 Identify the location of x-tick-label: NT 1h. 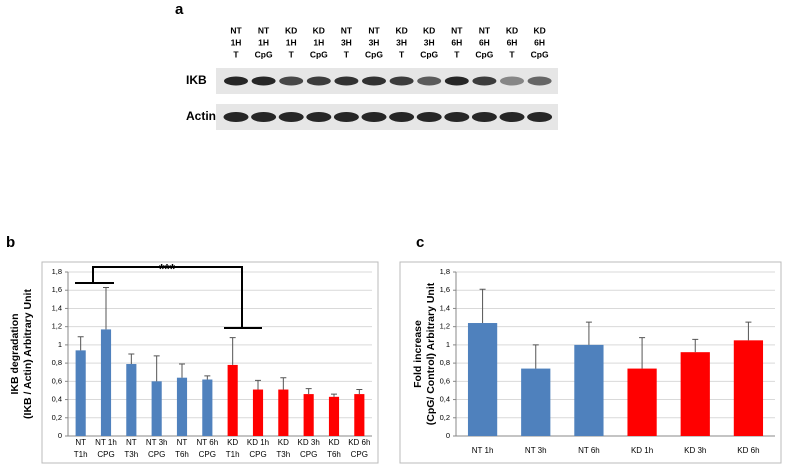
(483, 450).